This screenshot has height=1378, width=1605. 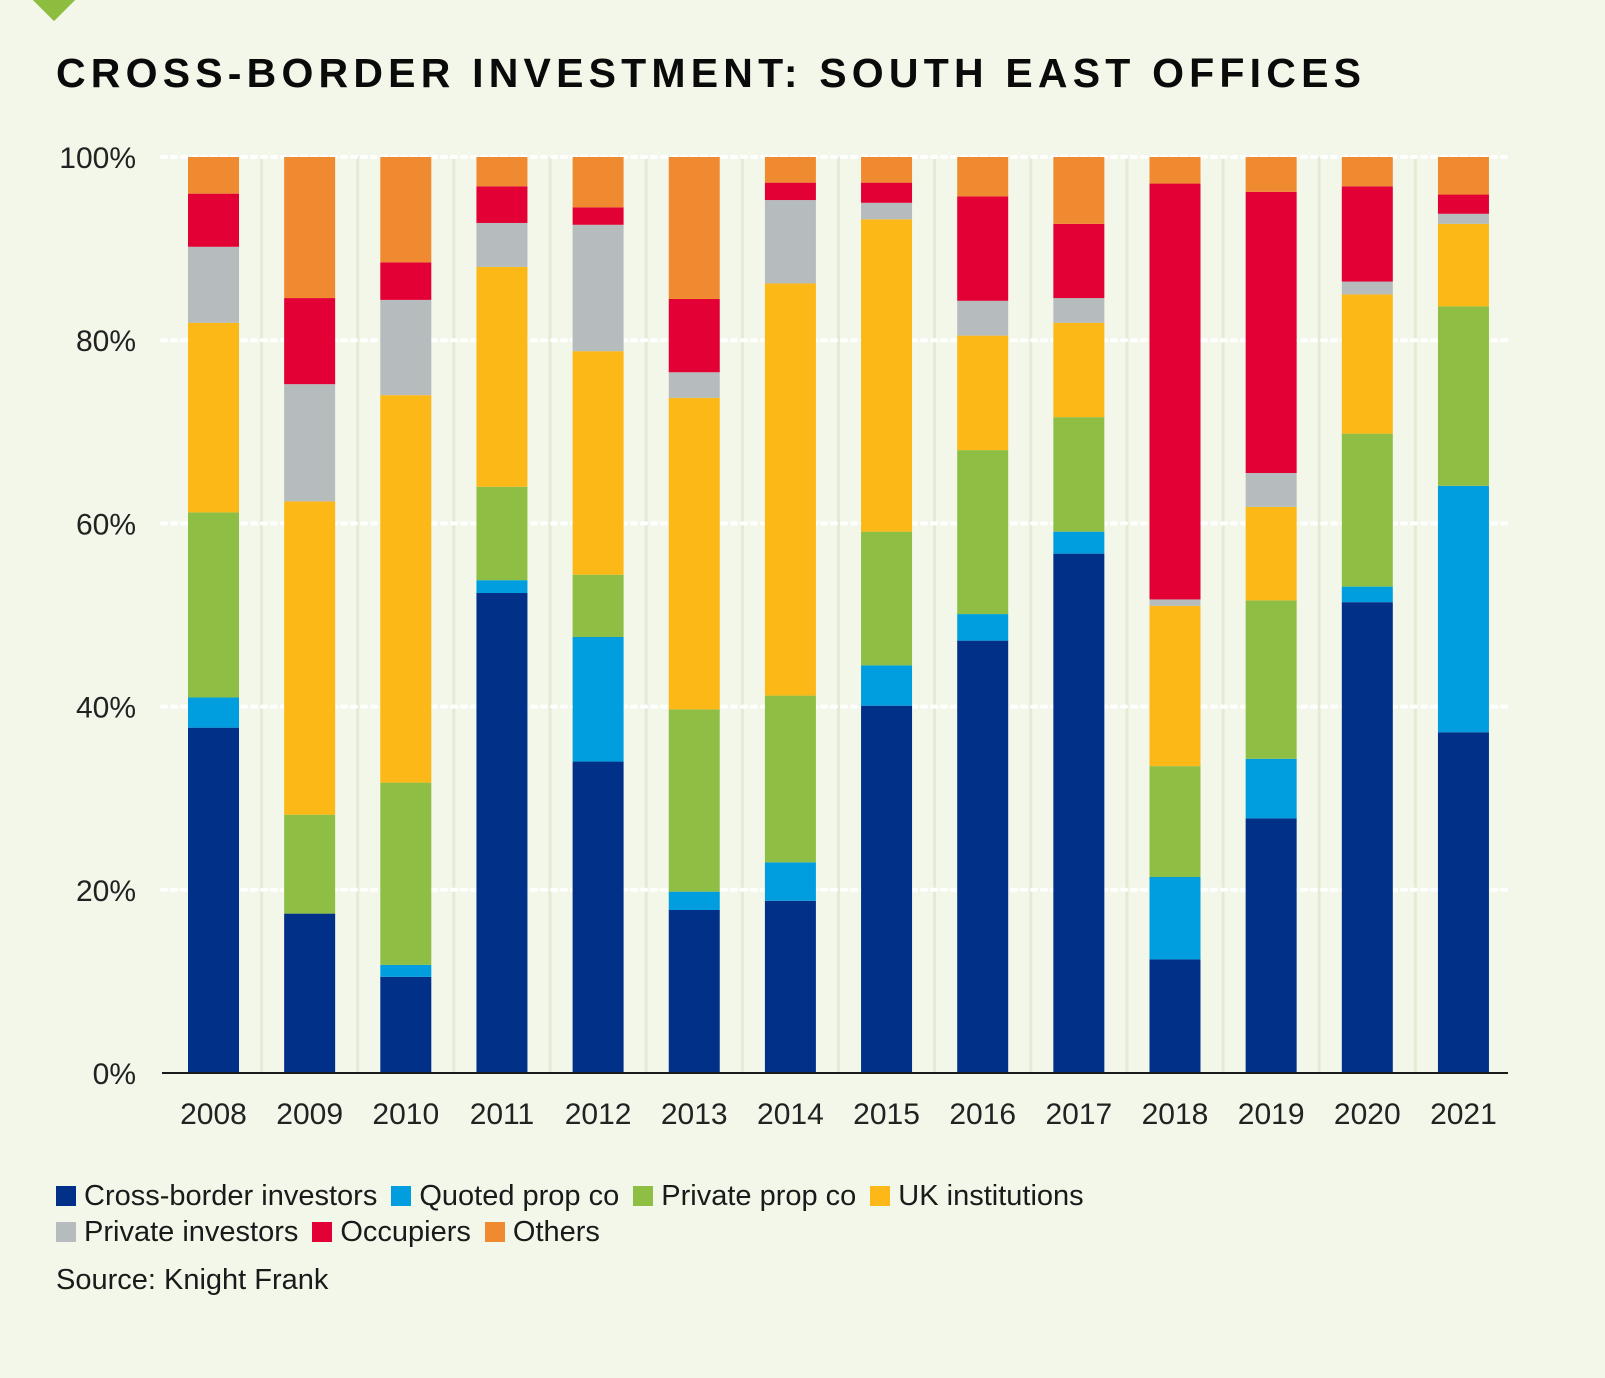 What do you see at coordinates (1271, 332) in the screenshot?
I see `bar-segment-occupiers-2019` at bounding box center [1271, 332].